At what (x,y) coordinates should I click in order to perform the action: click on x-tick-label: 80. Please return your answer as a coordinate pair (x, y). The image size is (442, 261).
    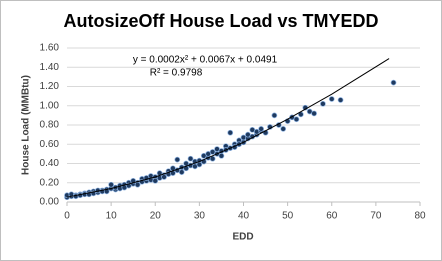
    Looking at the image, I should click on (420, 216).